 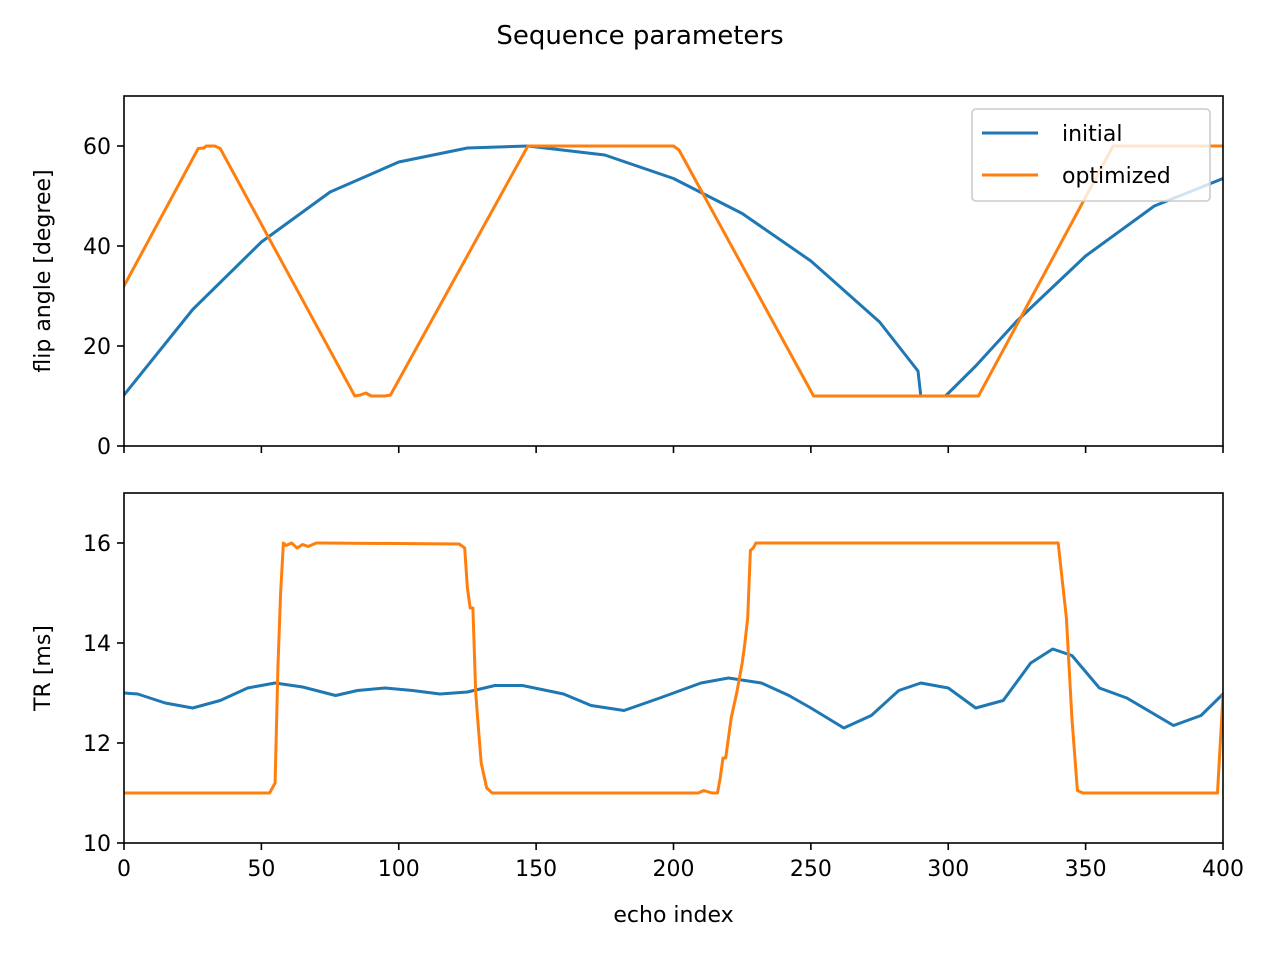 I want to click on series-line-initial, so click(x=673, y=688).